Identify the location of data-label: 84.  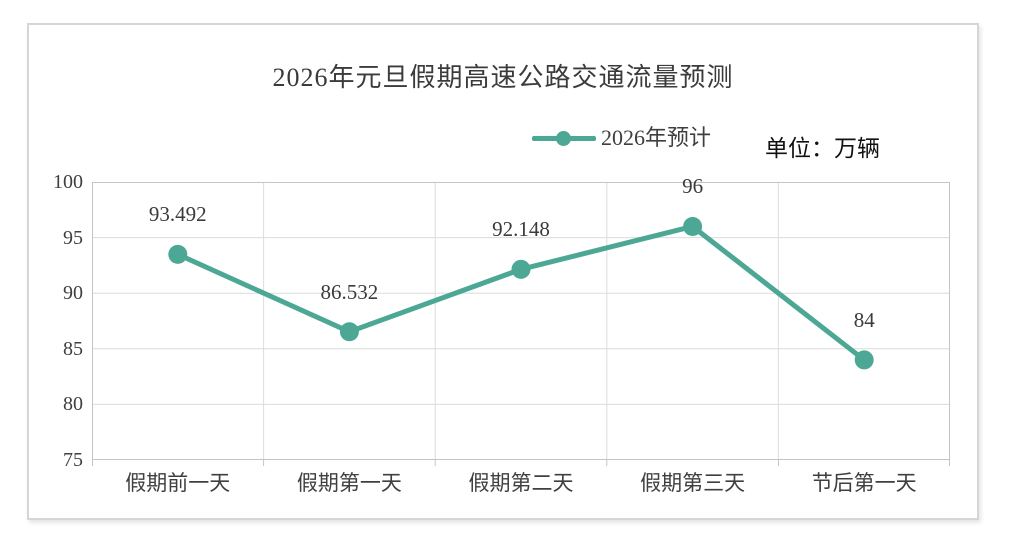
(864, 319).